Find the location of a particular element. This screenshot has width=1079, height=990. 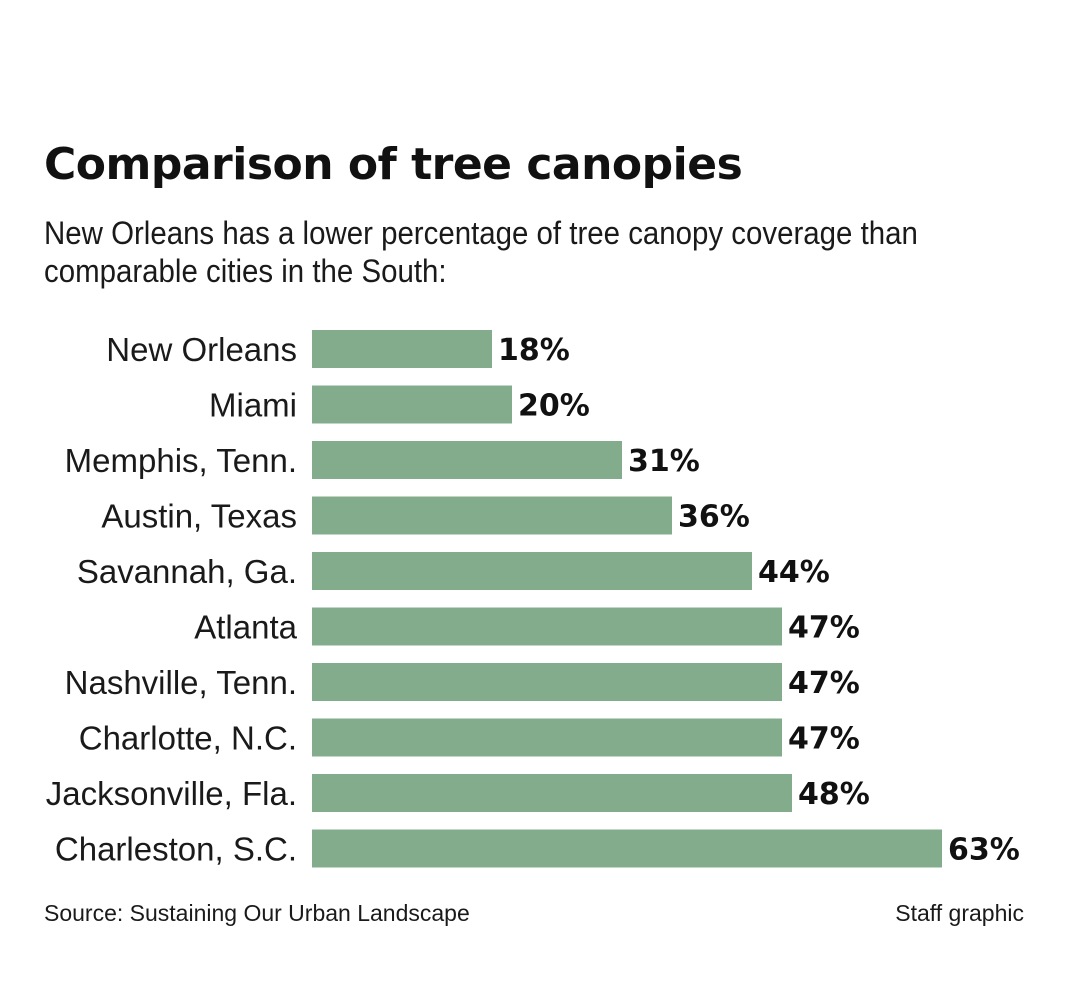

source-note: Source: Sustaining Our Urban Landscape is located at coordinates (257, 913).